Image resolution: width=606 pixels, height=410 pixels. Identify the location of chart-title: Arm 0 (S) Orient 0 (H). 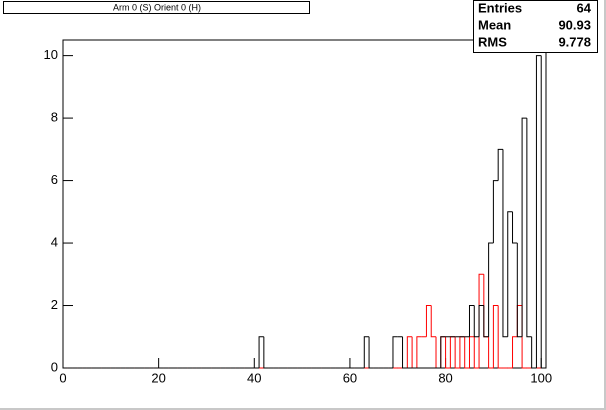
(157, 7).